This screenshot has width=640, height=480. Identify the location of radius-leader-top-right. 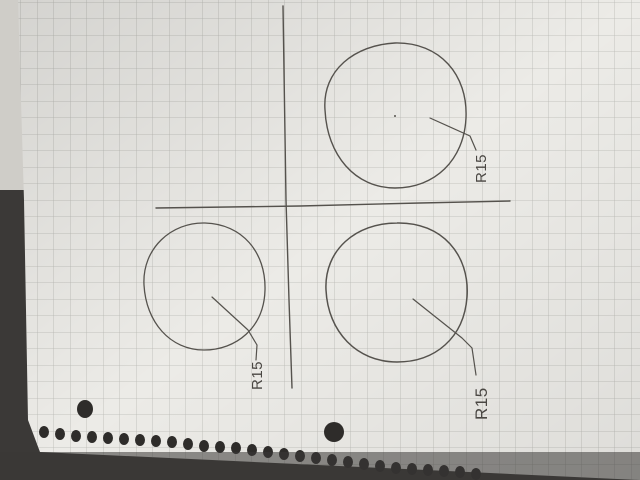
(453, 134).